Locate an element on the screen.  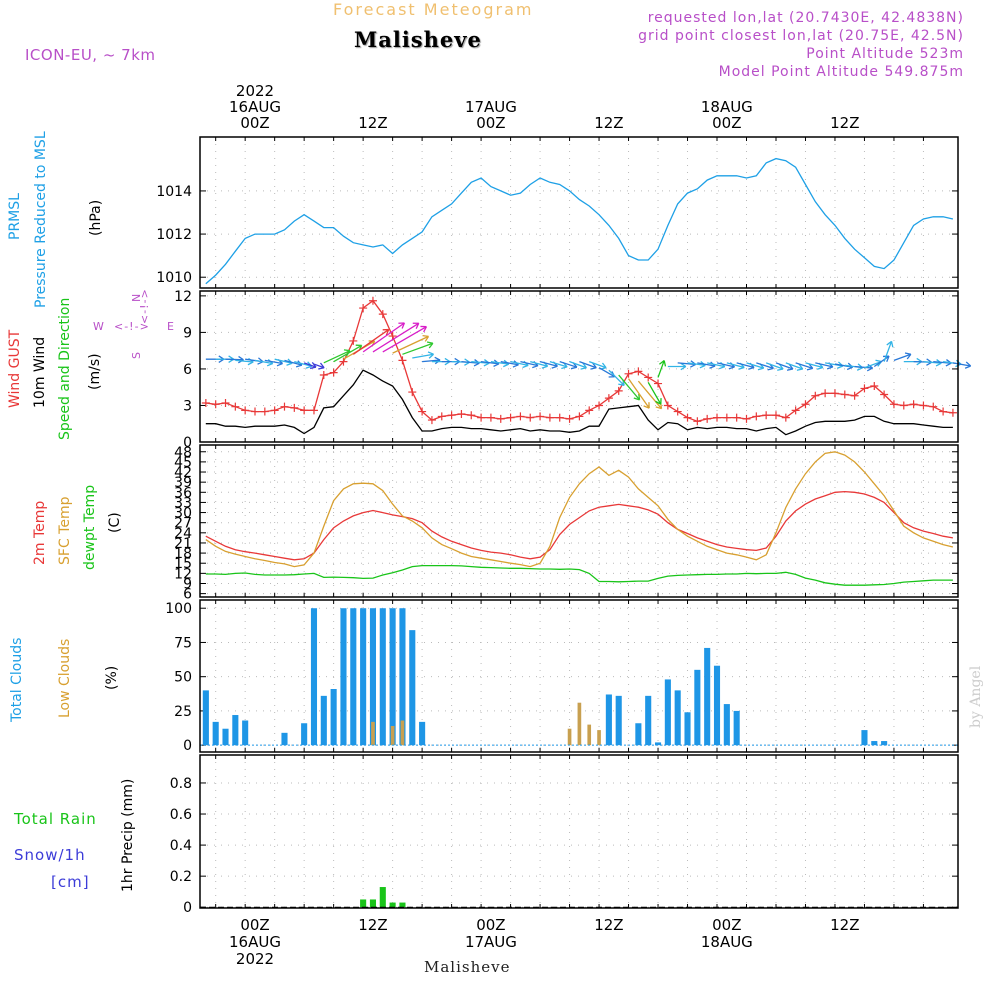
time-label-top: 2022 is located at coordinates (255, 91).